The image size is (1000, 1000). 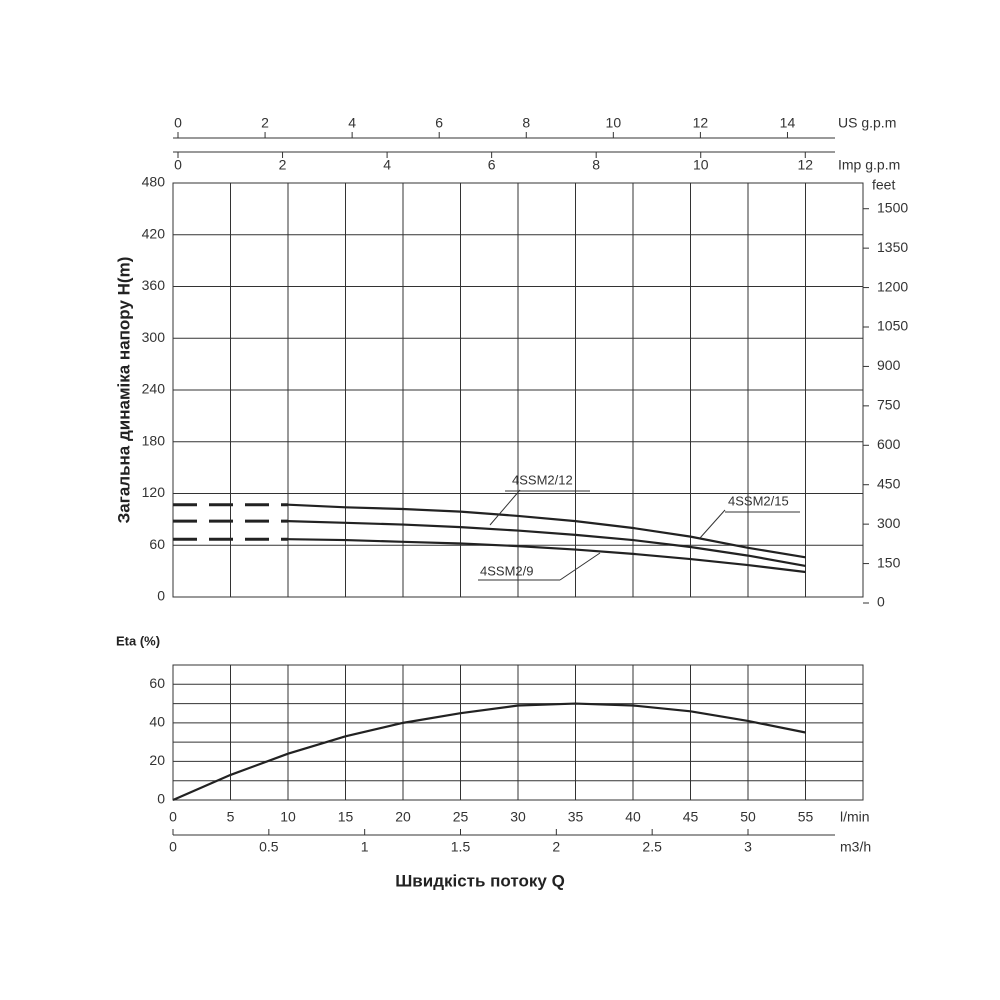 I want to click on x-tick-label: 40, so click(x=633, y=817).